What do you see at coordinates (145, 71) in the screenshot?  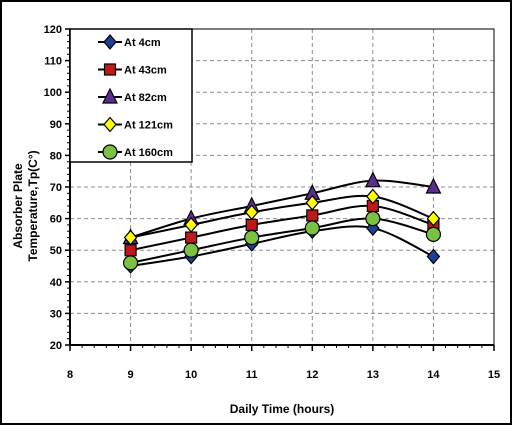 I see `legend-entry: At 43cm` at bounding box center [145, 71].